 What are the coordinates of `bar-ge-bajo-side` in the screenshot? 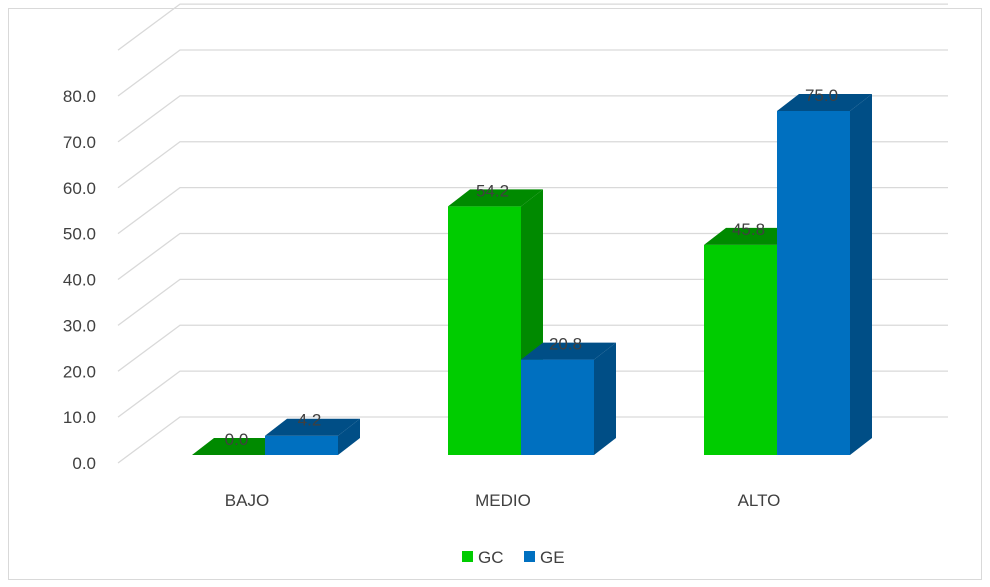 It's located at (349, 436).